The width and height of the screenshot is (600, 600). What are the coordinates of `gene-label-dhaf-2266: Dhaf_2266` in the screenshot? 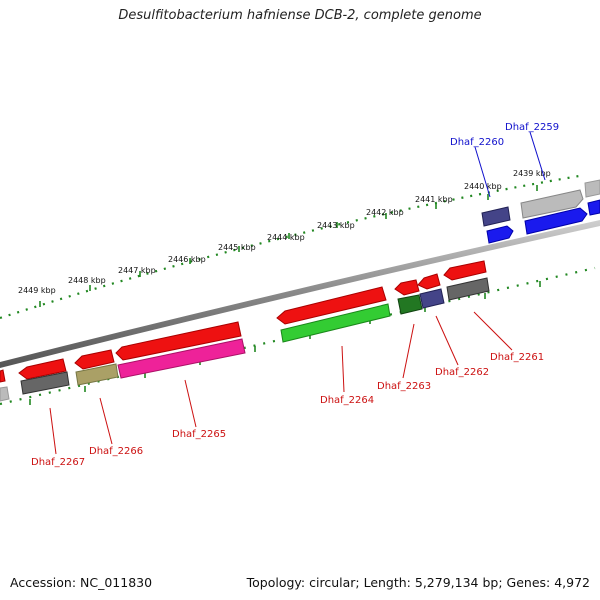 It's located at (116, 451).